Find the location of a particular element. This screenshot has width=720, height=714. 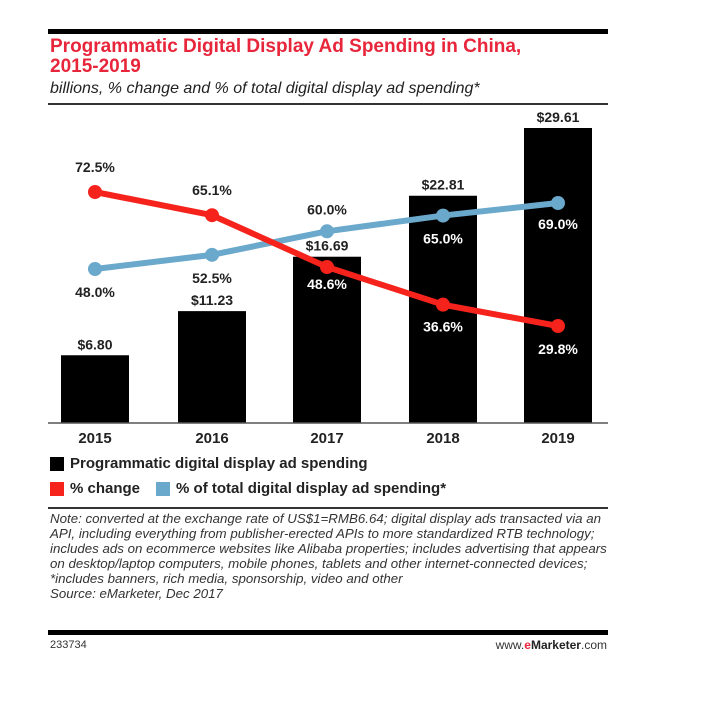

pct-change-point-2017 is located at coordinates (327, 267).